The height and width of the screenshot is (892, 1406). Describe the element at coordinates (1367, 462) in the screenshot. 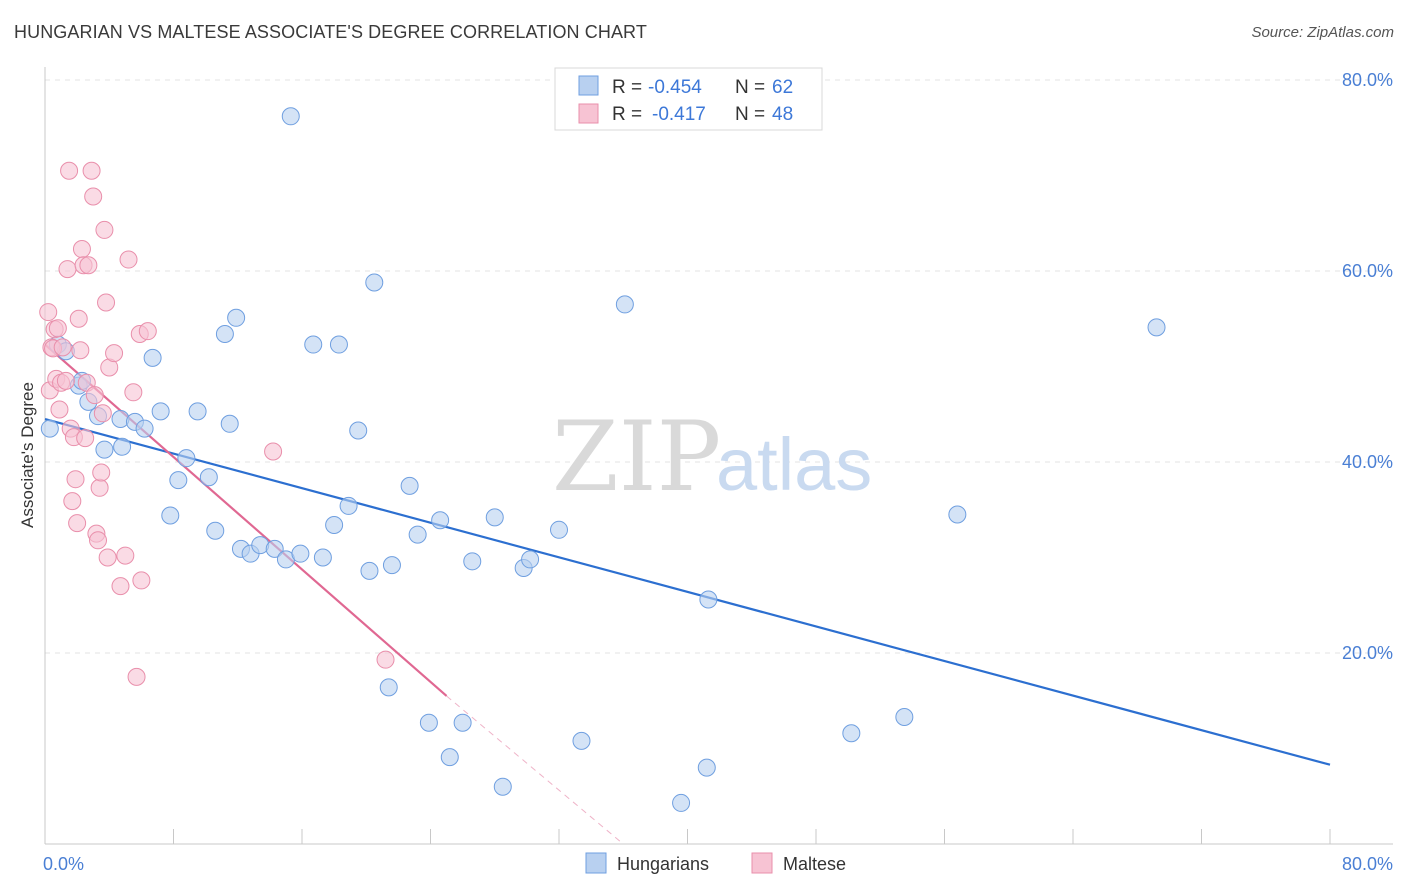

I see `y-tick-label-1: 40.0%` at that location.